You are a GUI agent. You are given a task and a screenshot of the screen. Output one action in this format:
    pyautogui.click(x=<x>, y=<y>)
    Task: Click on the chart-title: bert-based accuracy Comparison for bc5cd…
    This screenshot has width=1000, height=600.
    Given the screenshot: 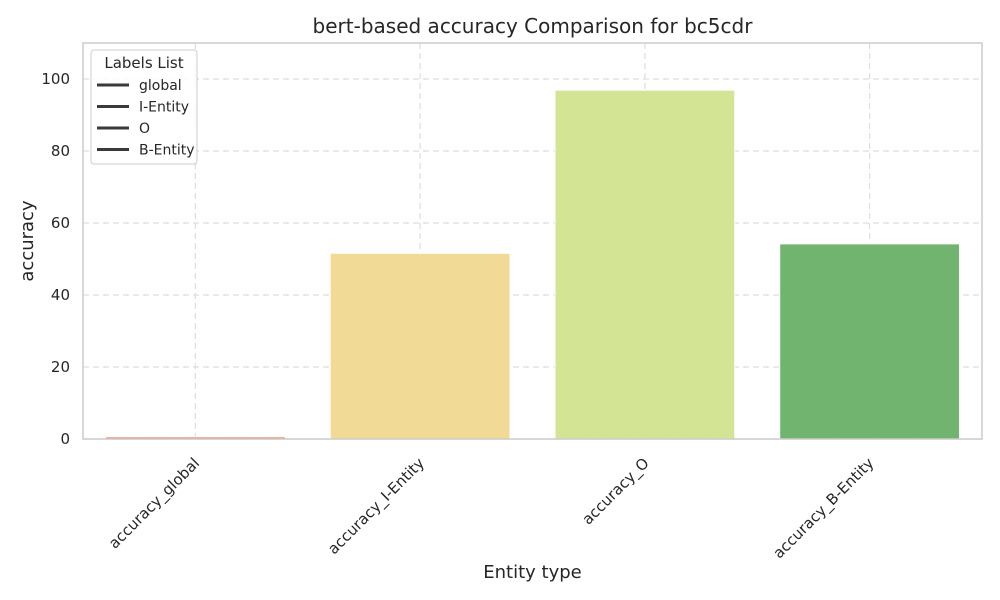 What is the action you would take?
    pyautogui.click(x=533, y=26)
    